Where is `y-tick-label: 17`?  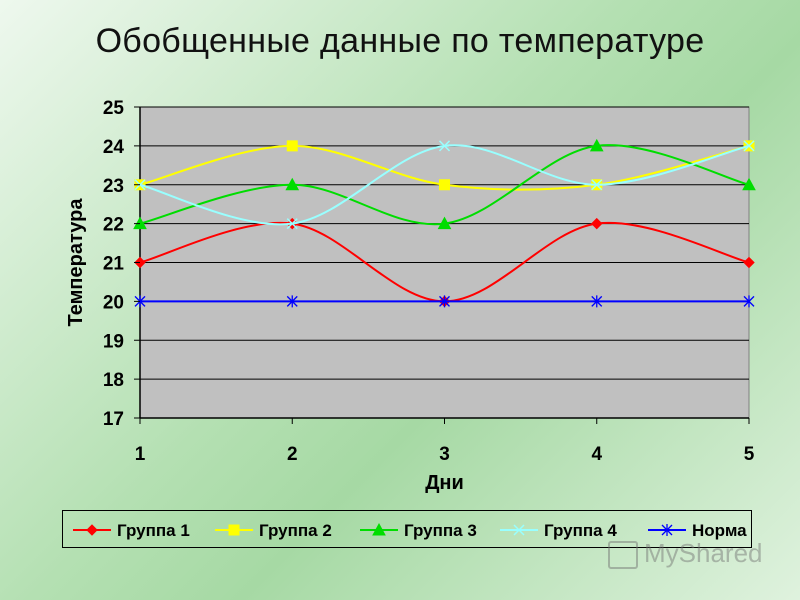
y-tick-label: 17 is located at coordinates (113, 419).